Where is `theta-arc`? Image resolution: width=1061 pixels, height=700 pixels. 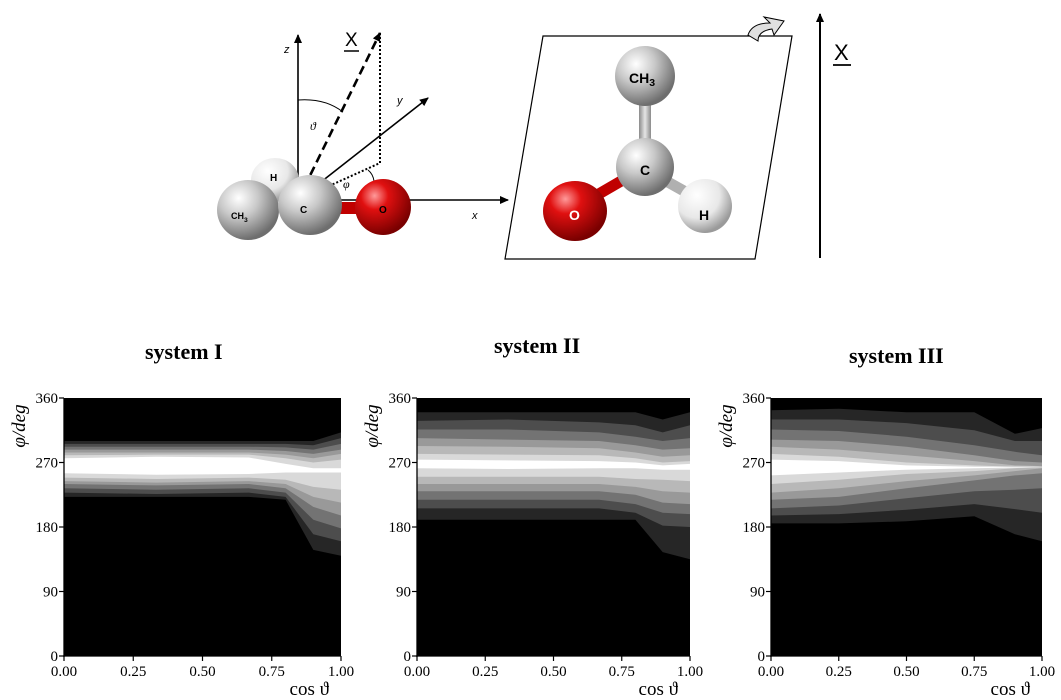 theta-arc is located at coordinates (320, 106).